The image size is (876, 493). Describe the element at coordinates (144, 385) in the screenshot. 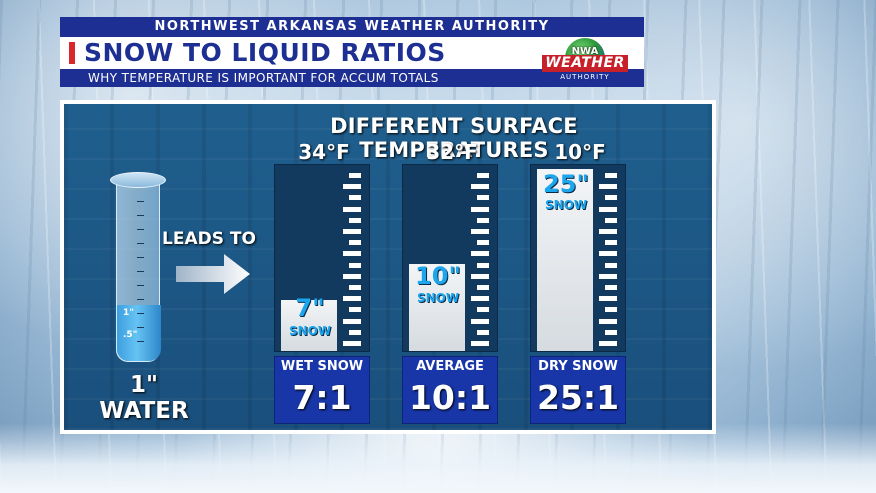

I see `water-amount: 1"` at that location.